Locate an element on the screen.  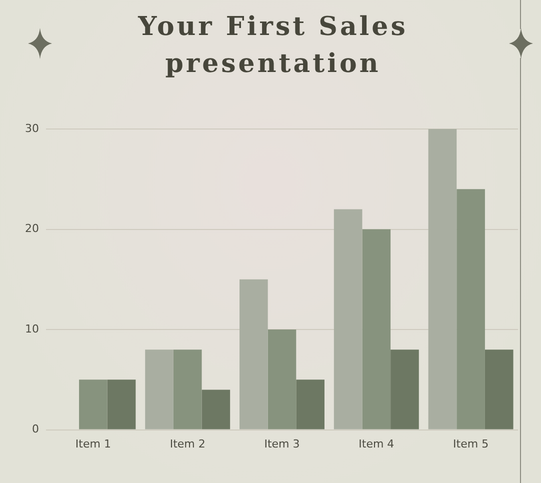
x-tick-label: Item 4 is located at coordinates (376, 443).